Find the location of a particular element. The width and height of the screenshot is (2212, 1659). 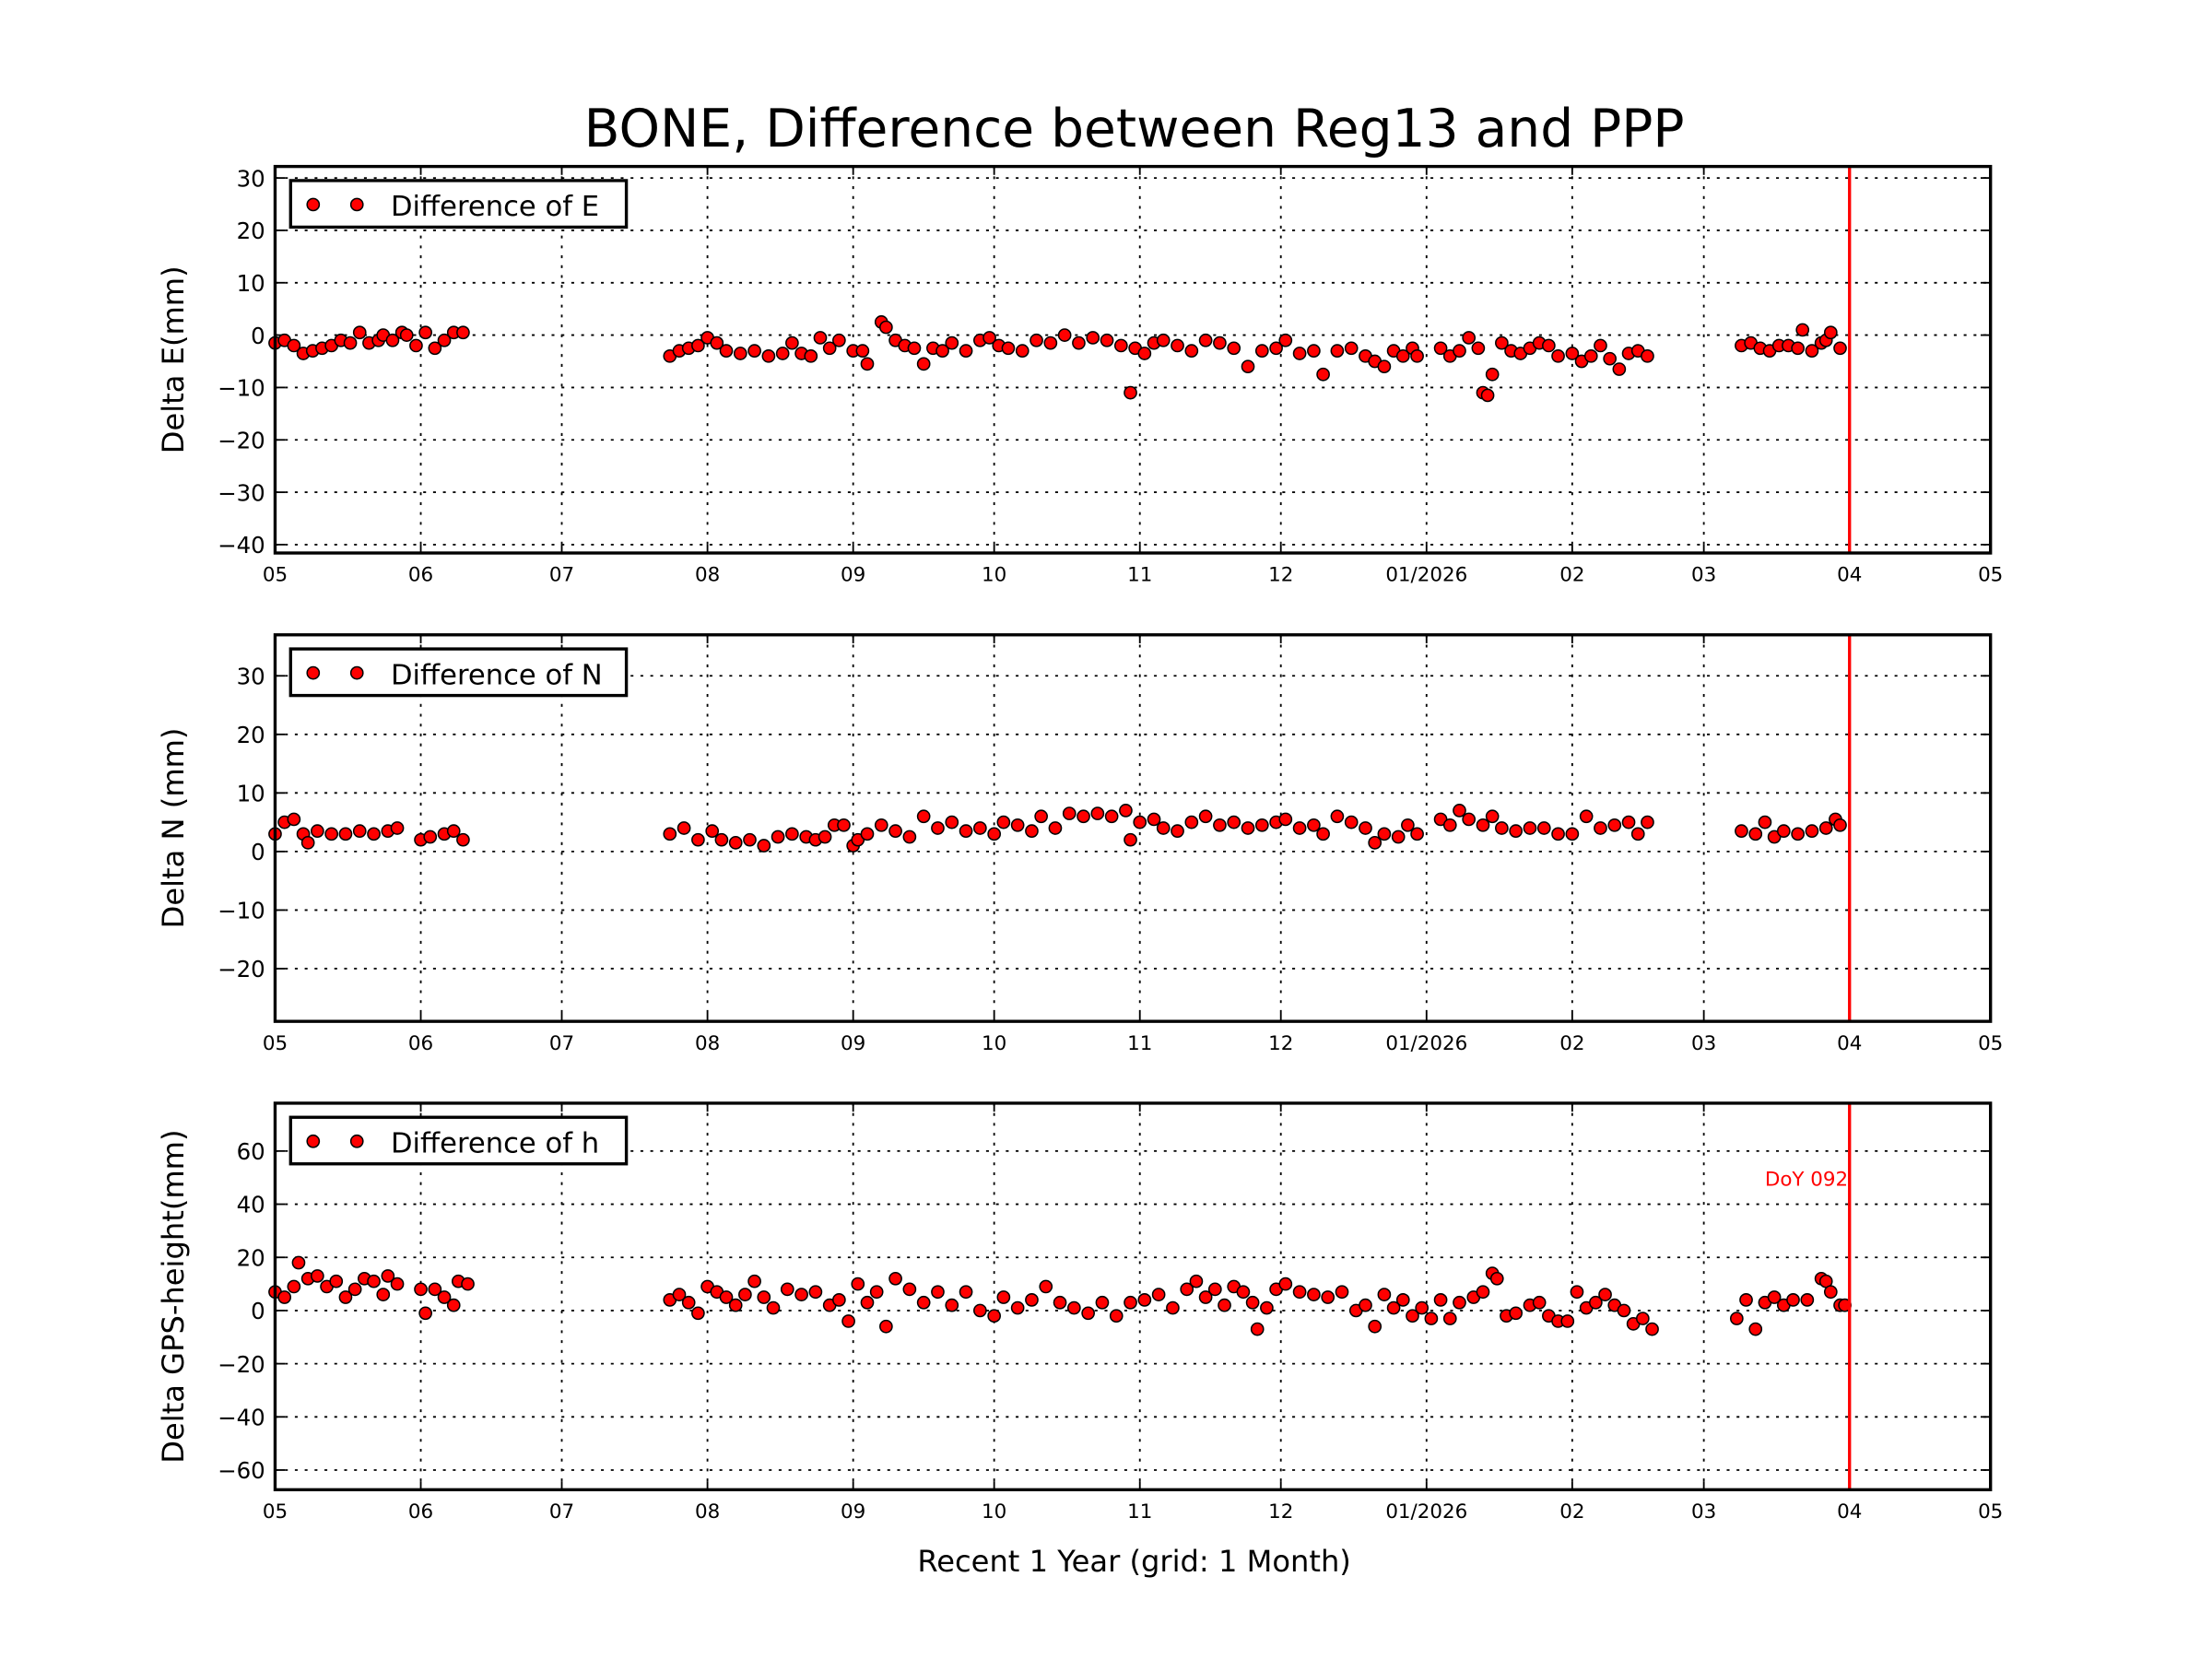

chart-title: BONE, Difference between Reg13 and PPP is located at coordinates (1134, 129).